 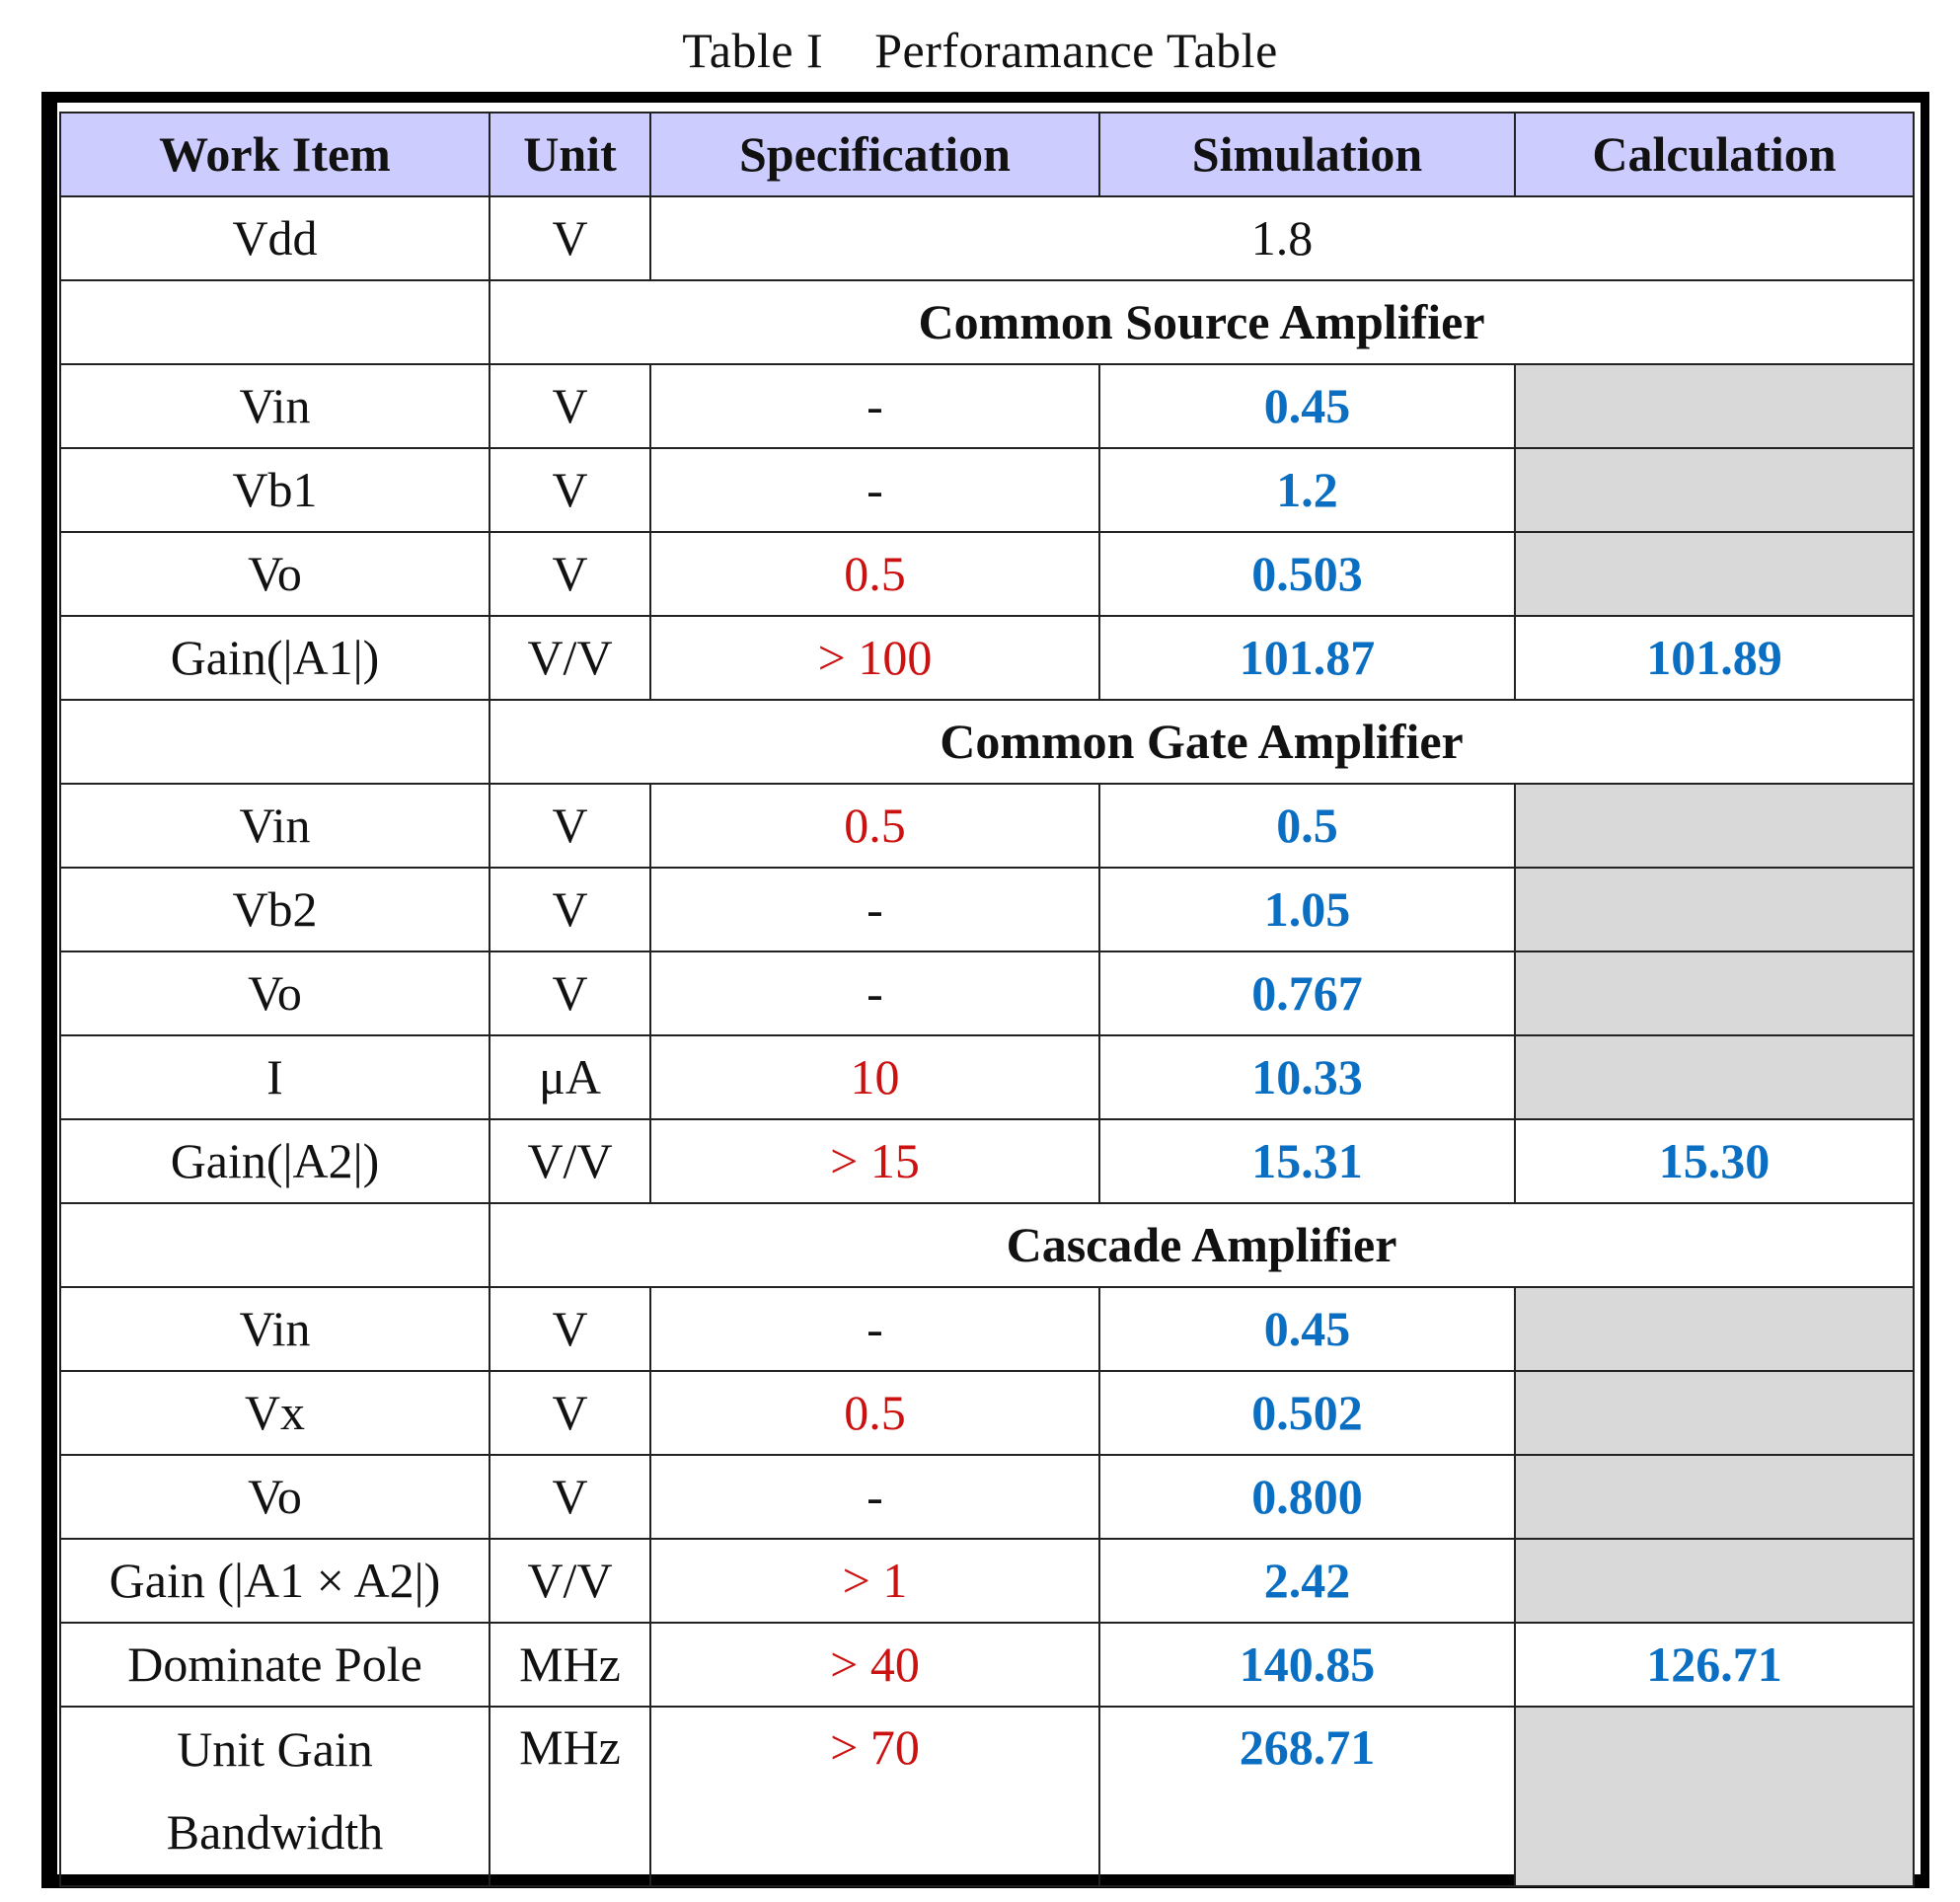 What do you see at coordinates (570, 1665) in the screenshot?
I see `cell-unit: MHz` at bounding box center [570, 1665].